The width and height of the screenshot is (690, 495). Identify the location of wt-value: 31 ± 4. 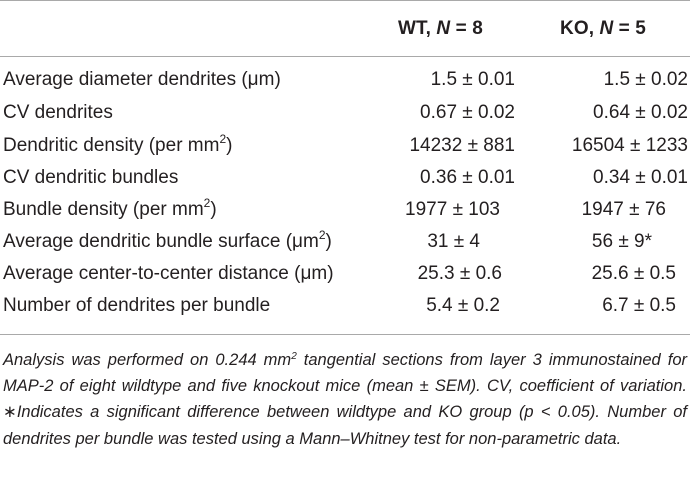
(453, 241).